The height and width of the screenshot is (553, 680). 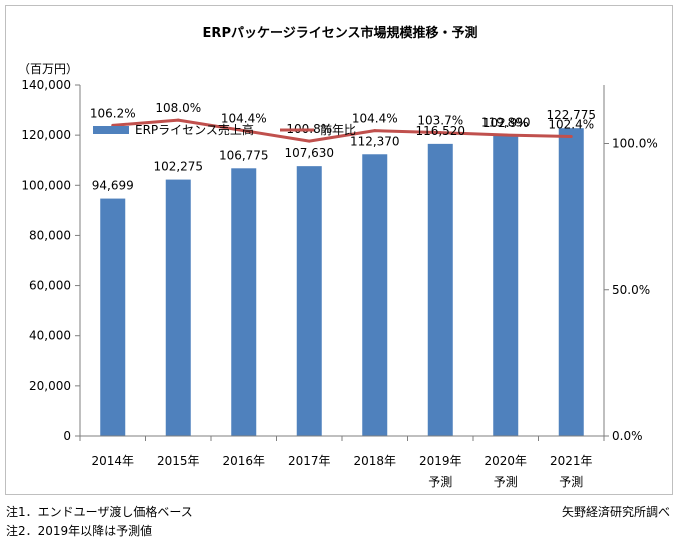 I want to click on line-value-label: 102.4%, so click(x=571, y=124).